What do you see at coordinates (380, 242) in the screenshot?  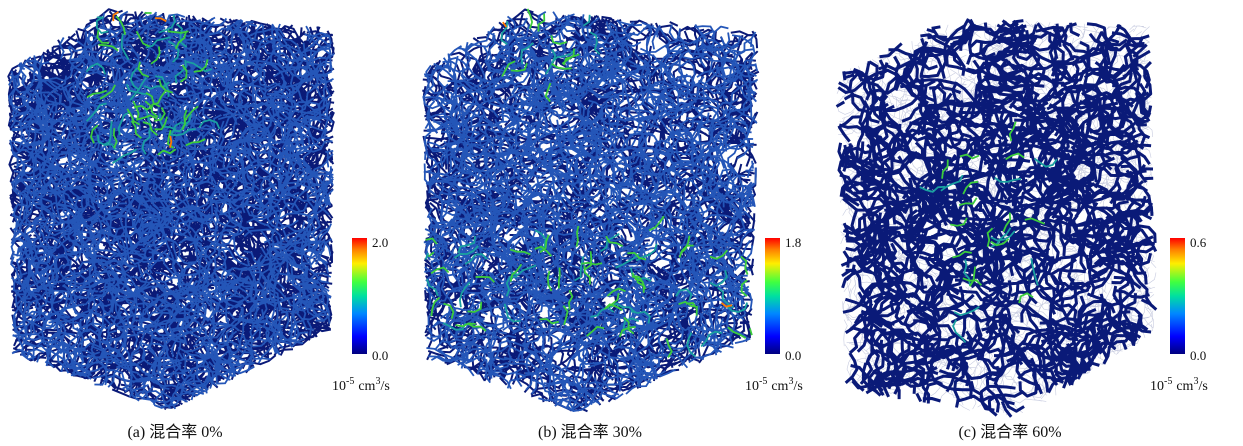 I see `colorbar-max: 2.0` at bounding box center [380, 242].